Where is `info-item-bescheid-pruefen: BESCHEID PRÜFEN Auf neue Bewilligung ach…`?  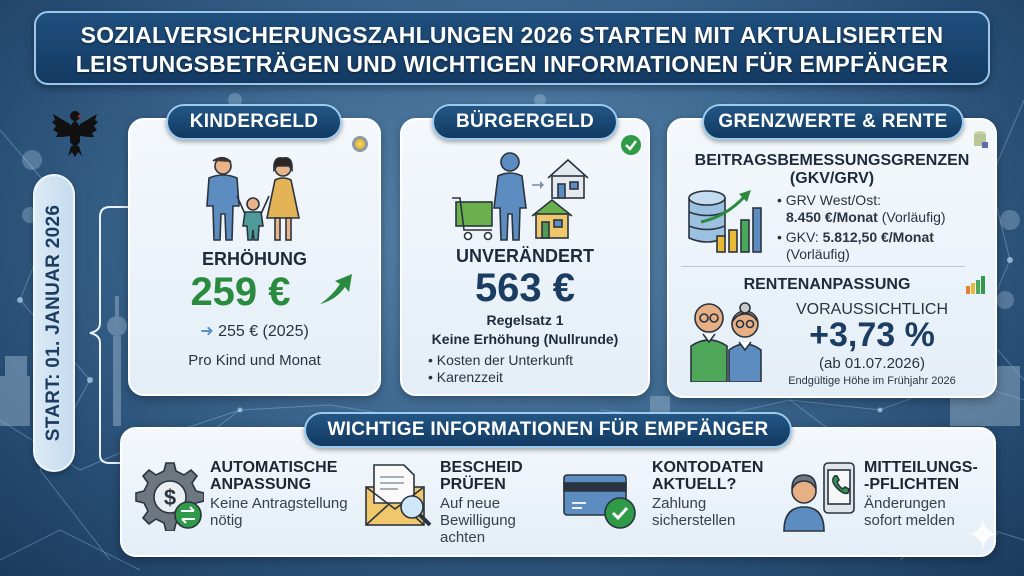 info-item-bescheid-pruefen: BESCHEID PRÜFEN Auf neue Bewilligung ach… is located at coordinates (481, 502).